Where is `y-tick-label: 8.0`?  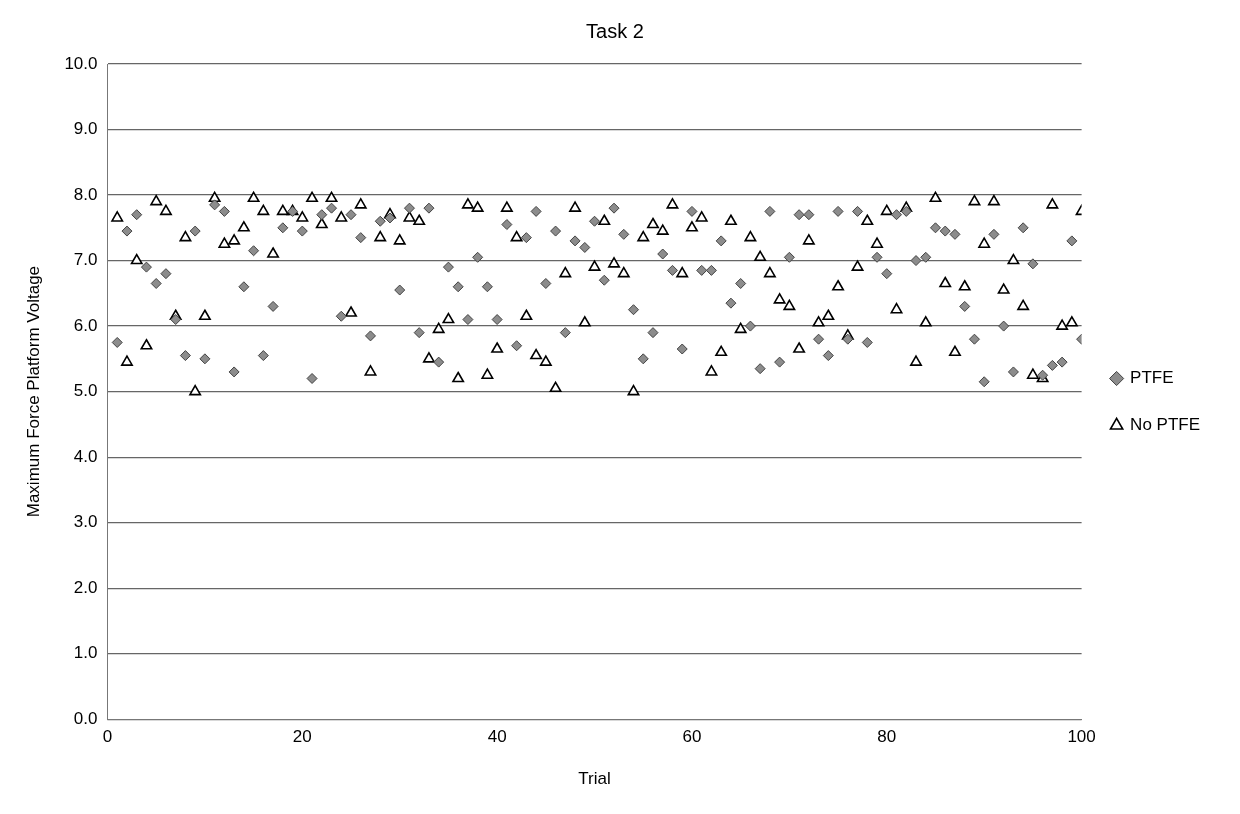 y-tick-label: 8.0 is located at coordinates (85, 194).